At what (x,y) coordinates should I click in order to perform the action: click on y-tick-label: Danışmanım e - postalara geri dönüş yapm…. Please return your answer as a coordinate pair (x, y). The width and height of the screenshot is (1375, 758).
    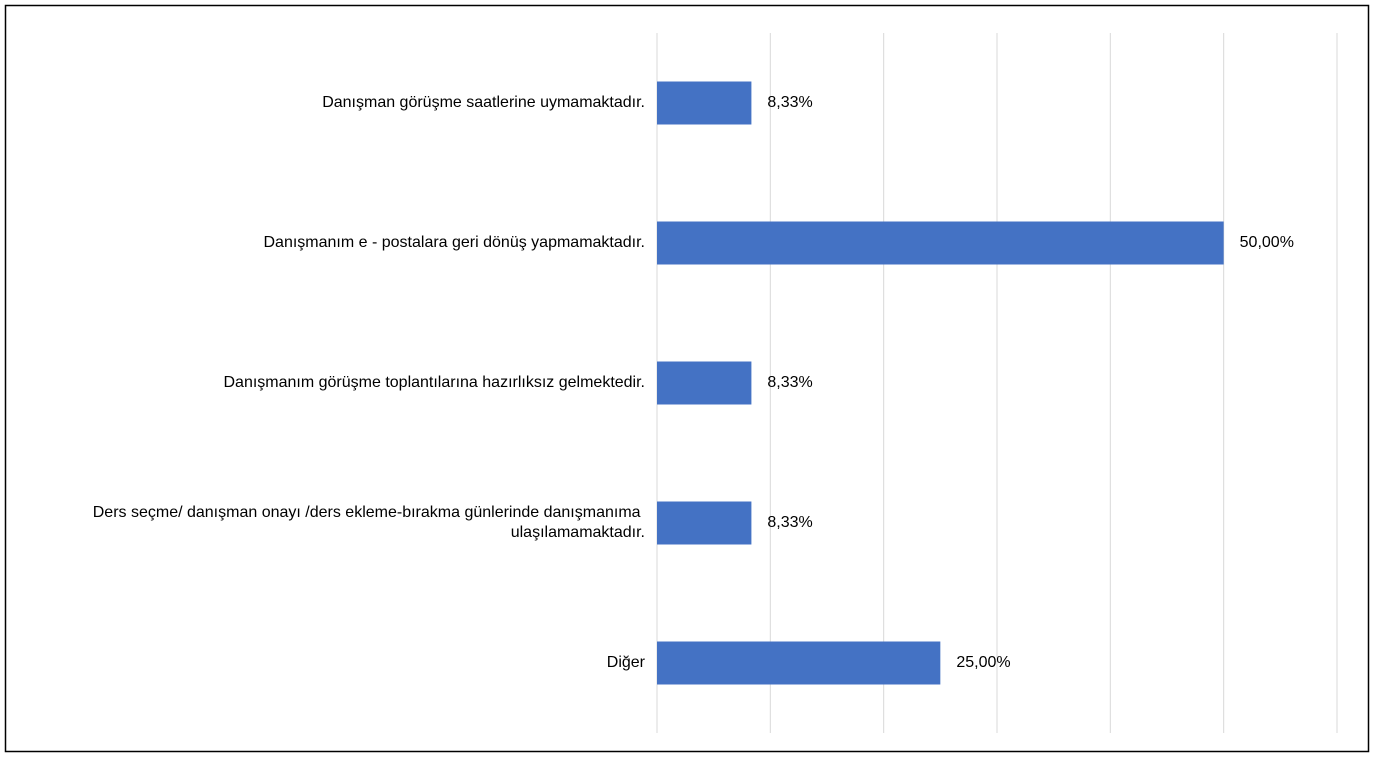
    Looking at the image, I should click on (454, 242).